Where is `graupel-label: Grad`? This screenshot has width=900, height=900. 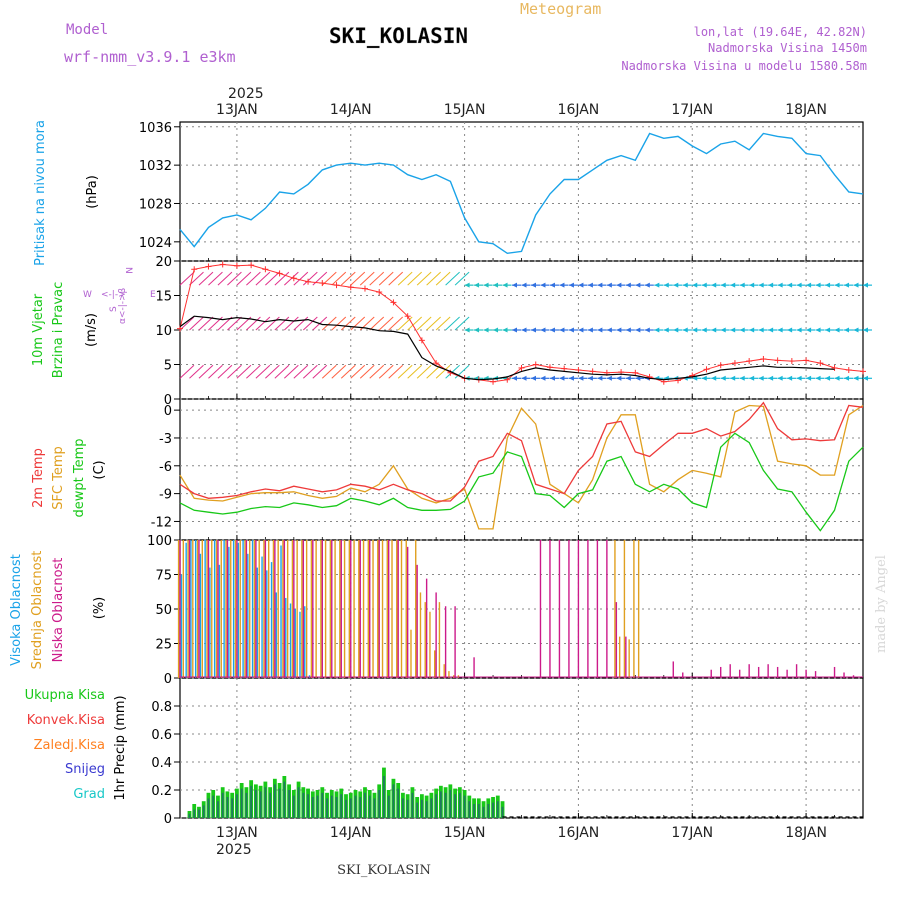 graupel-label: Grad is located at coordinates (89, 794).